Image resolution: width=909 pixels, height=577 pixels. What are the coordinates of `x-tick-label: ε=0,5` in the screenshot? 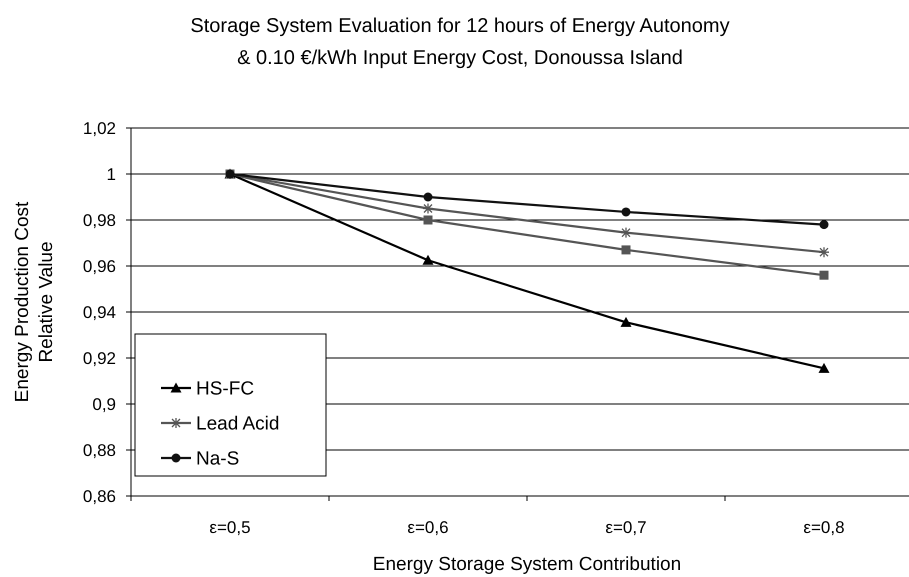 It's located at (230, 527).